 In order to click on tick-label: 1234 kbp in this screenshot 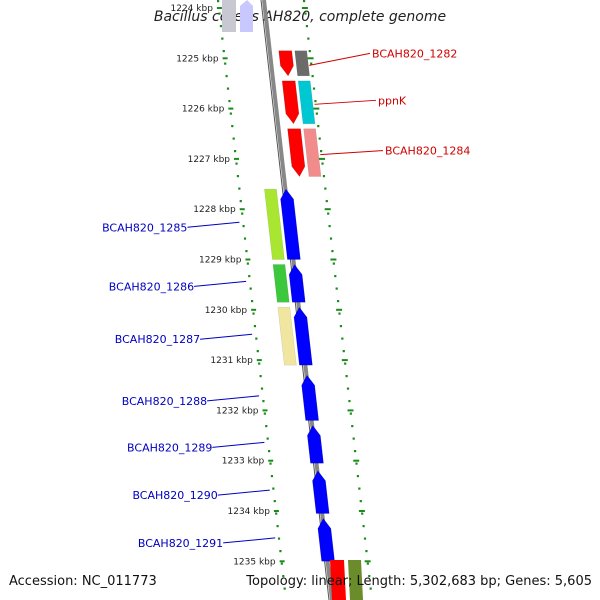, I will do `click(249, 512)`.